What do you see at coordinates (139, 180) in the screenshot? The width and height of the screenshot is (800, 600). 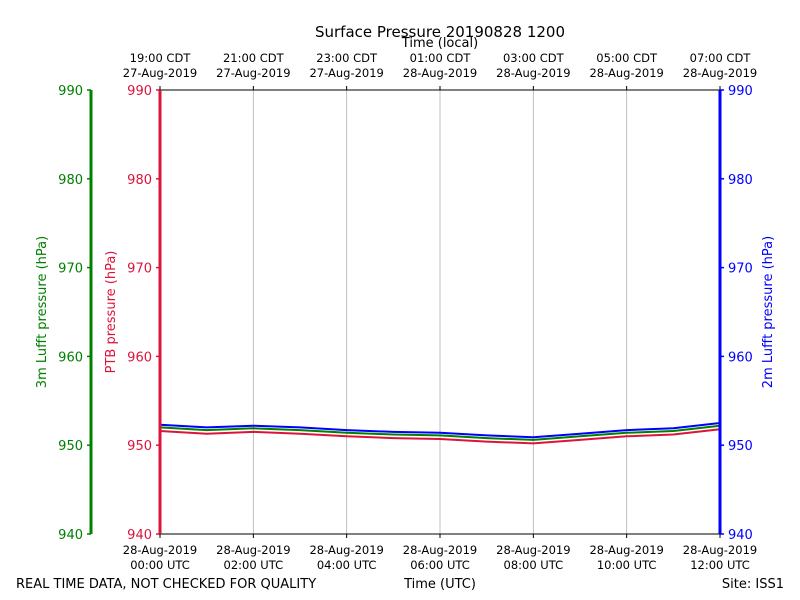 I see `ptb-tick-label: 980` at bounding box center [139, 180].